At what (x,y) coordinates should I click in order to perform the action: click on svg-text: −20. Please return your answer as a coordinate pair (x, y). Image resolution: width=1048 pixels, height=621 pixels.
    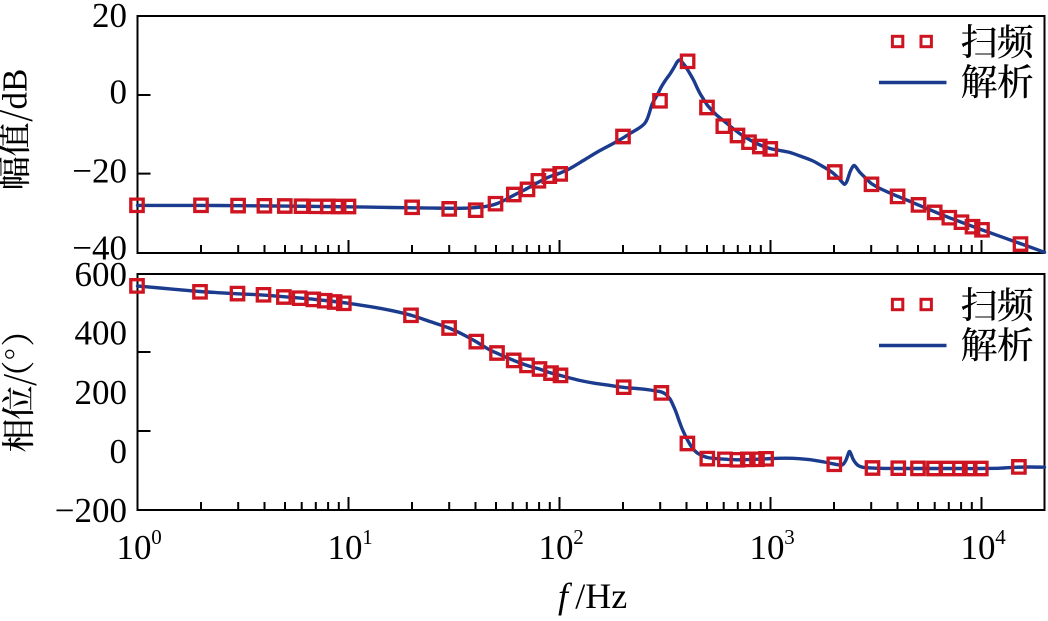
    Looking at the image, I should click on (99, 171).